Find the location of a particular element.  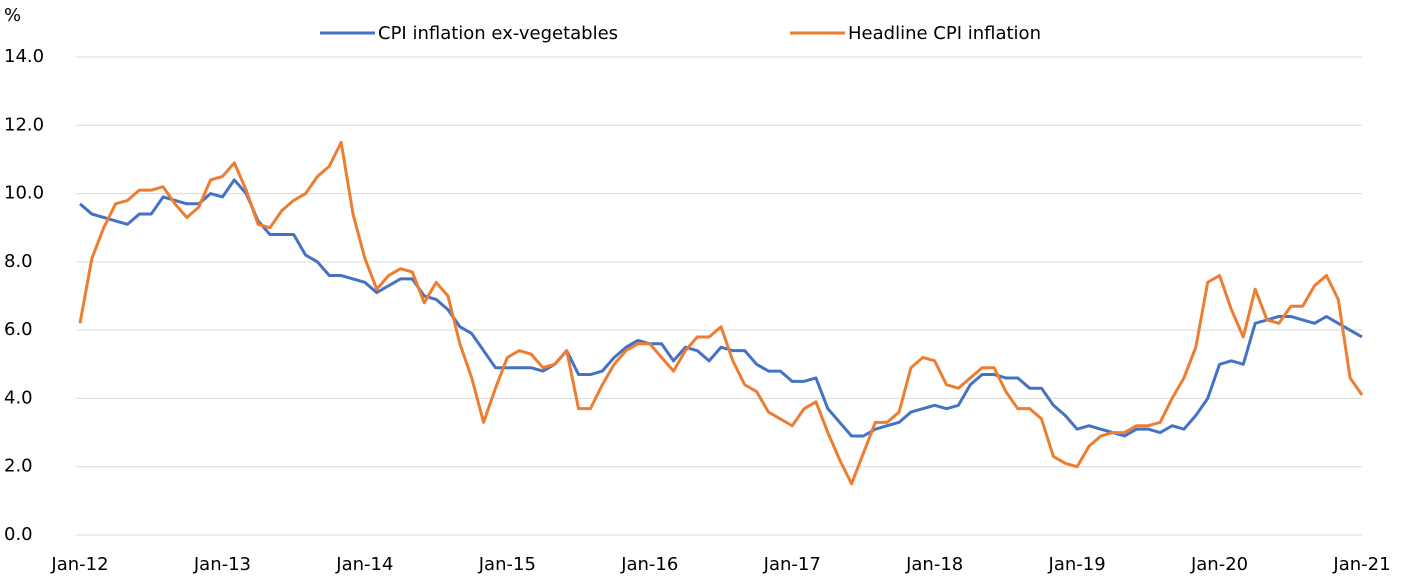

legend-label: CPI inflation ex-vegetables is located at coordinates (498, 33).